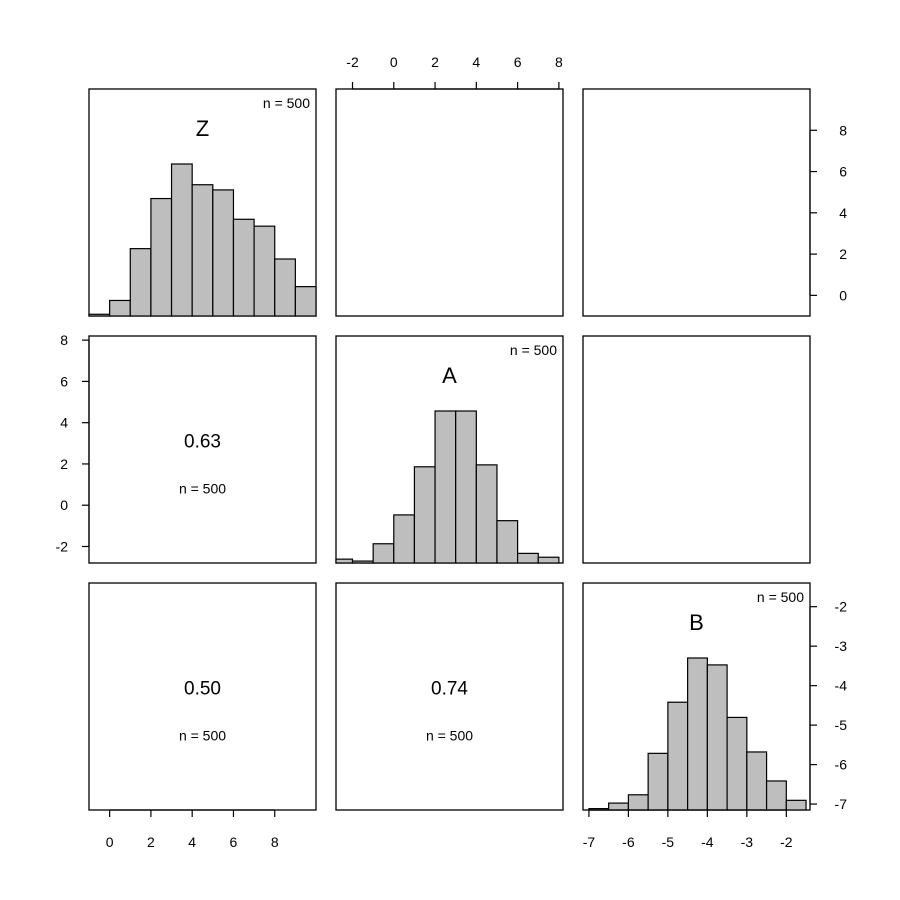  What do you see at coordinates (843, 172) in the screenshot?
I see `tick-label-Z-v-3: 6` at bounding box center [843, 172].